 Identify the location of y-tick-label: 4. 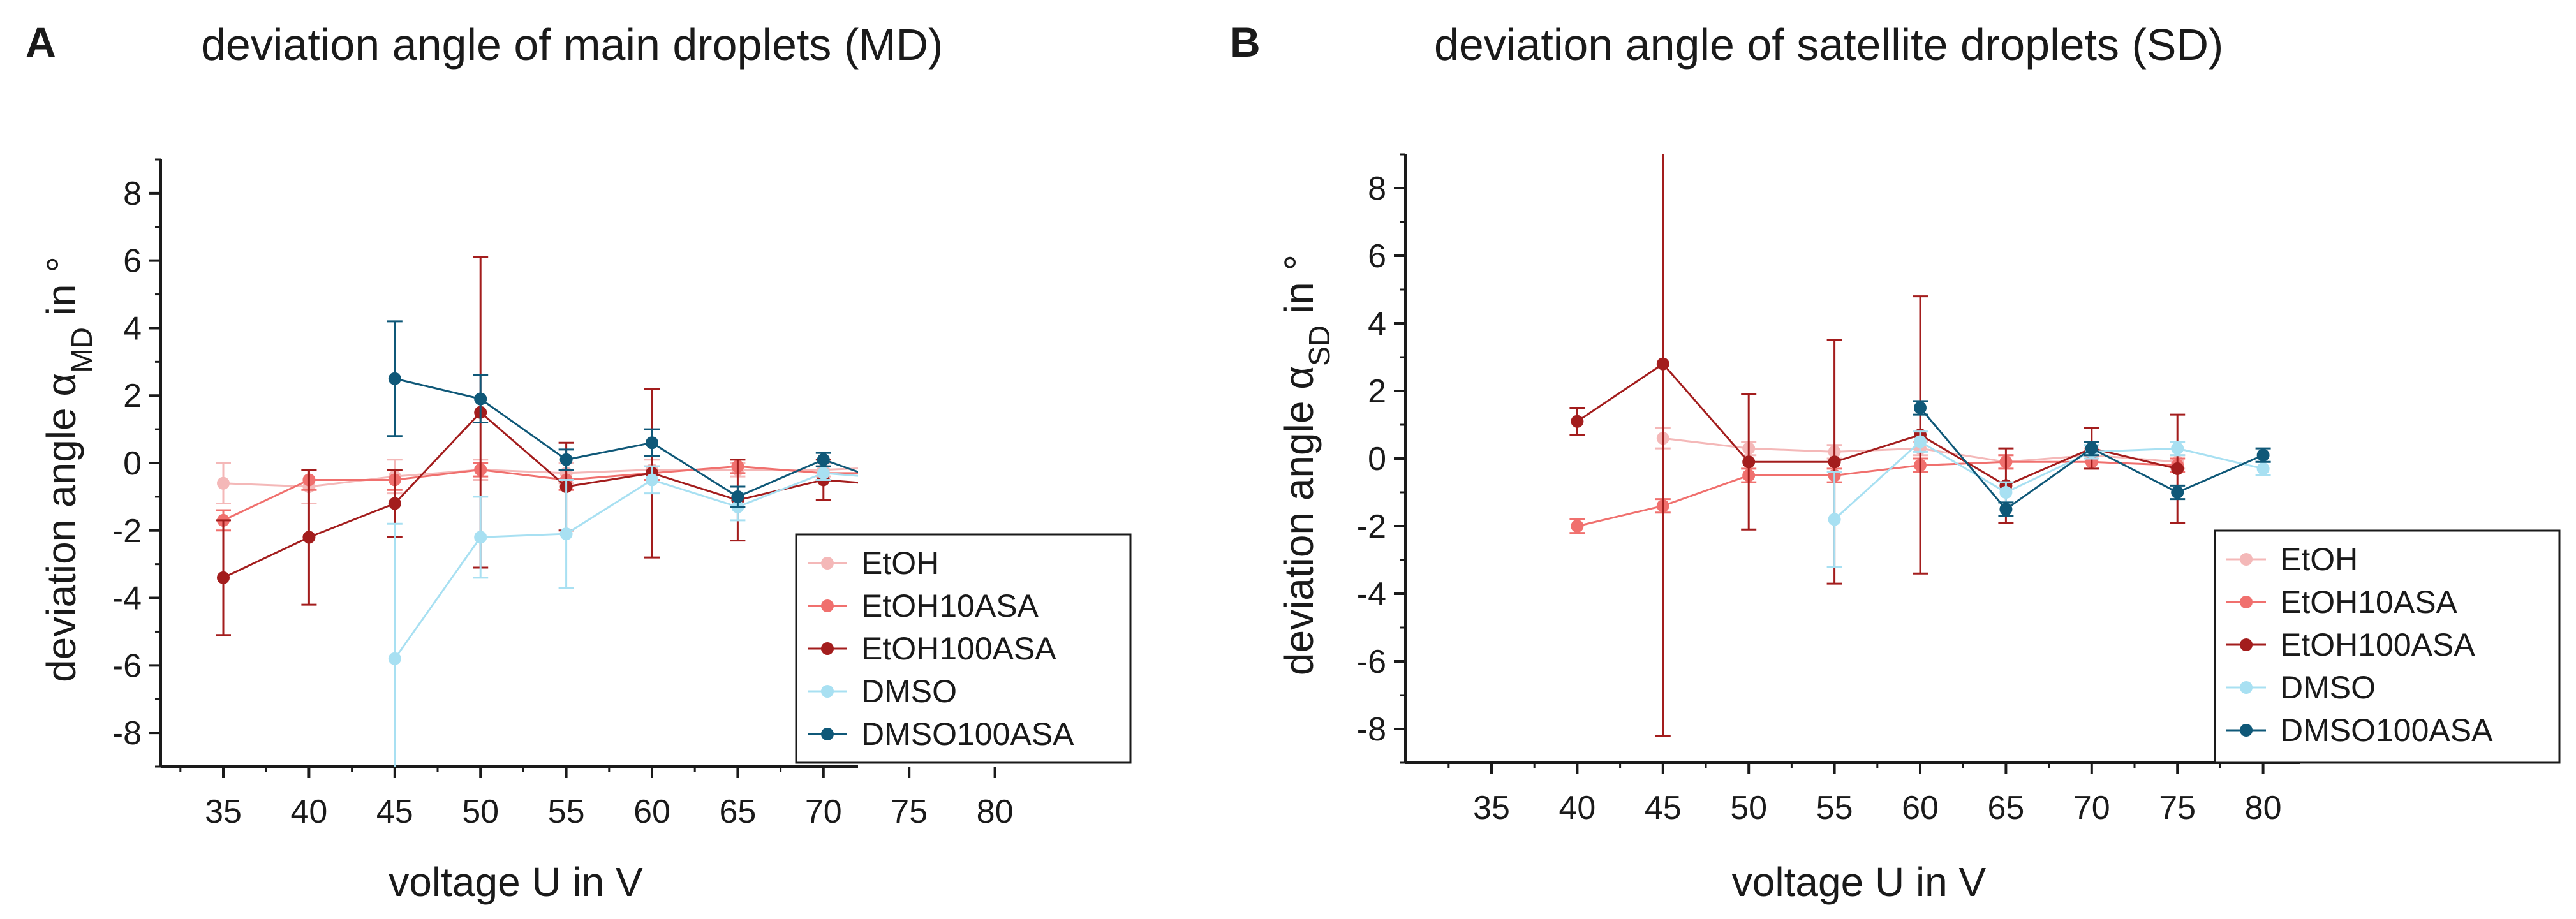
(132, 328).